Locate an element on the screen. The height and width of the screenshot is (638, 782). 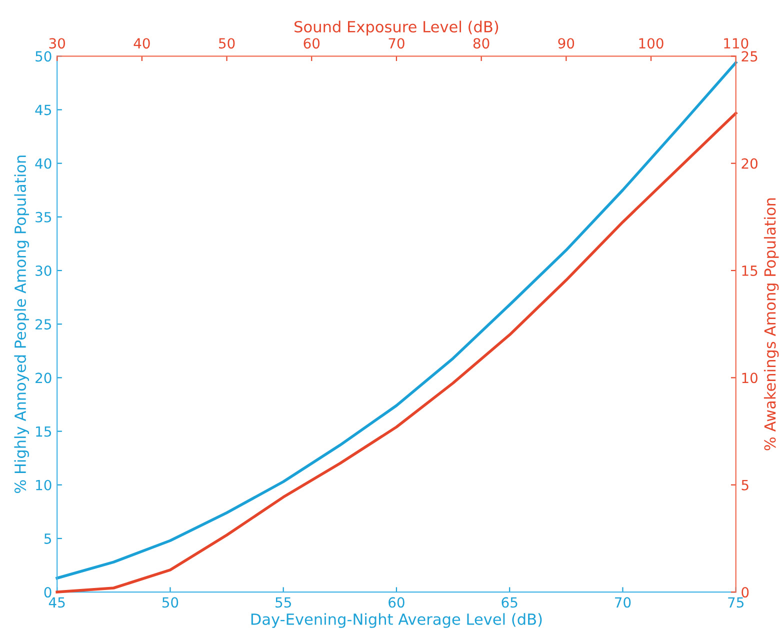
y-tick-label: 0 is located at coordinates (48, 592).